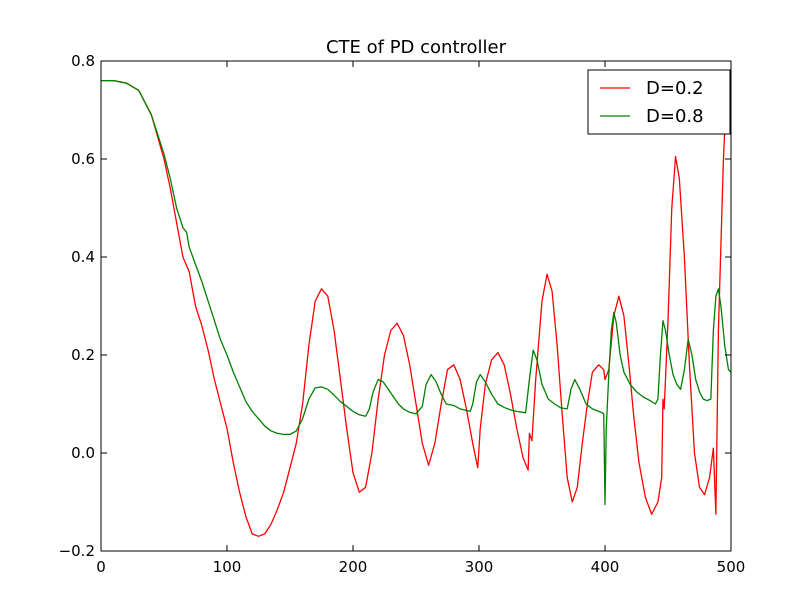 The height and width of the screenshot is (612, 812). I want to click on y-tick-label: 0.0, so click(83, 453).